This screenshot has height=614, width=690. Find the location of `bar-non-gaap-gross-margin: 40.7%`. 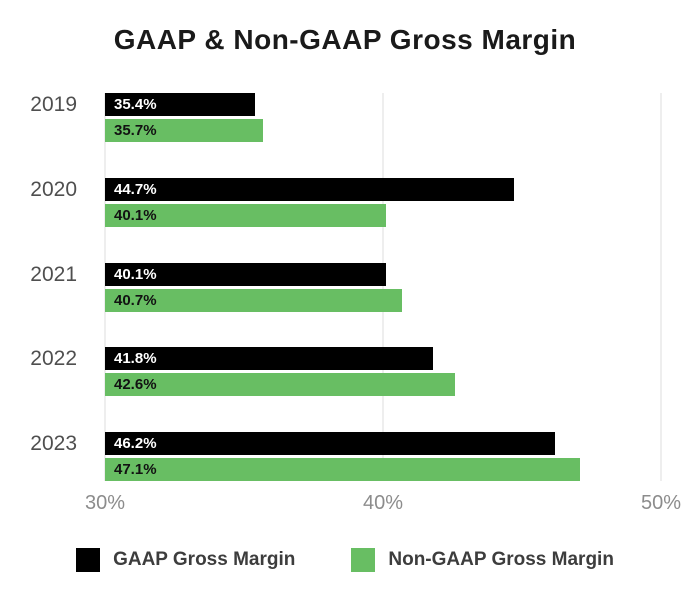

bar-non-gaap-gross-margin: 40.7% is located at coordinates (254, 300).